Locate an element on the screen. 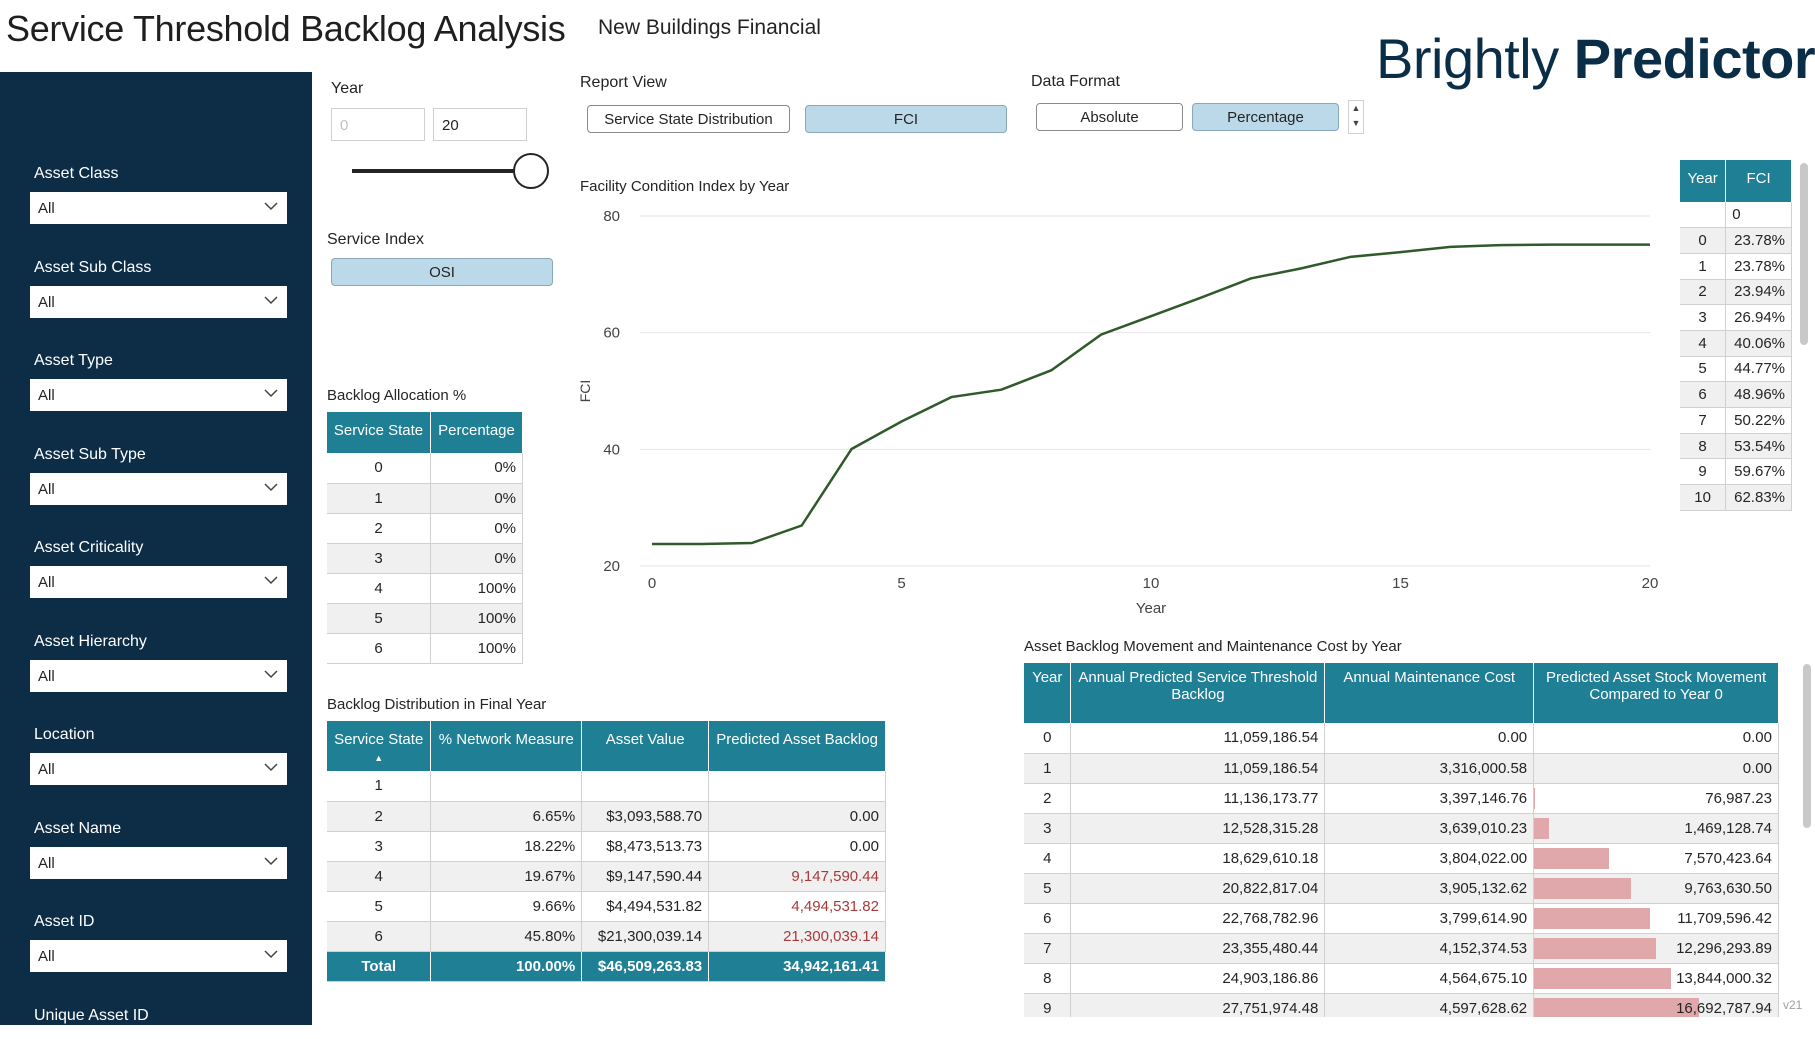 The width and height of the screenshot is (1815, 1039). filter-dropdown-location: All is located at coordinates (158, 769).